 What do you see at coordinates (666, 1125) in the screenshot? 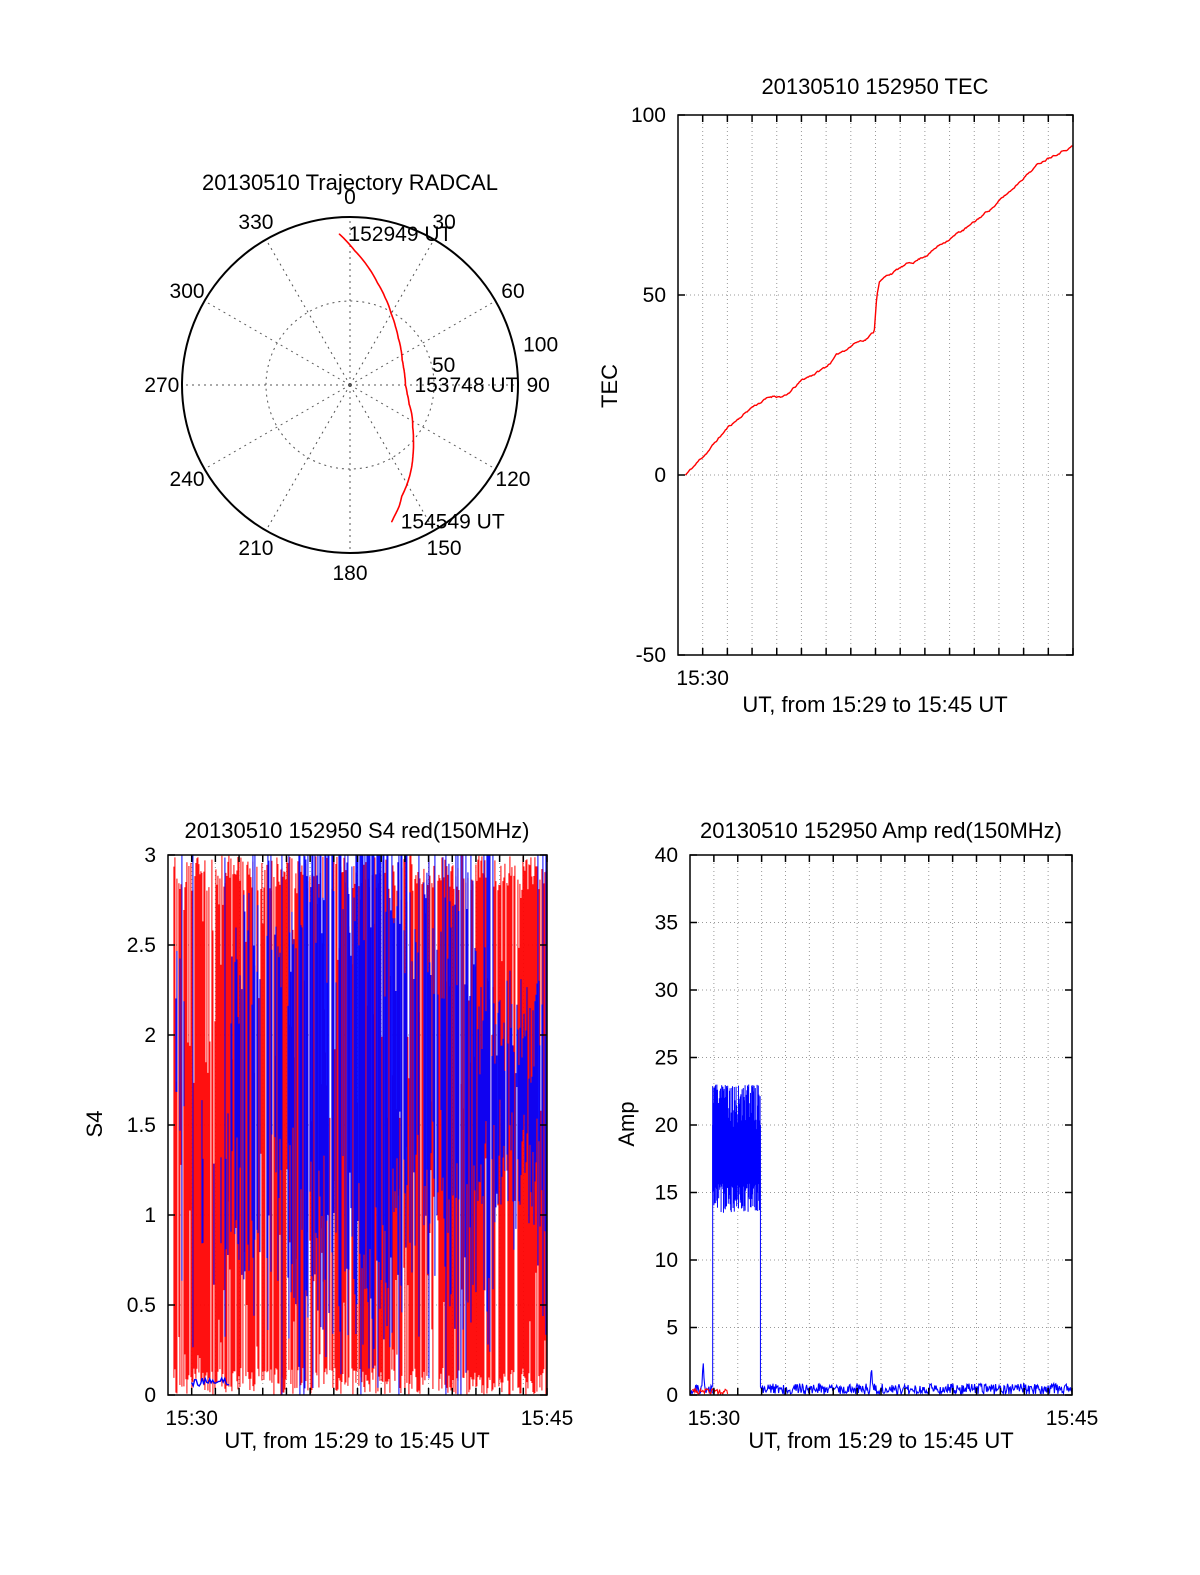
I see `amp-plot-ytick-label: 20` at bounding box center [666, 1125].